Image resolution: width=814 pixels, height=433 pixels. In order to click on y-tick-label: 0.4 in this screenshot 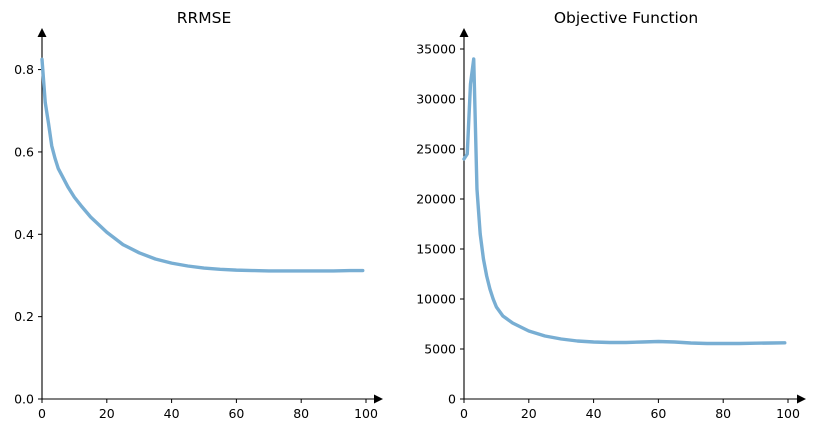, I will do `click(24, 234)`.